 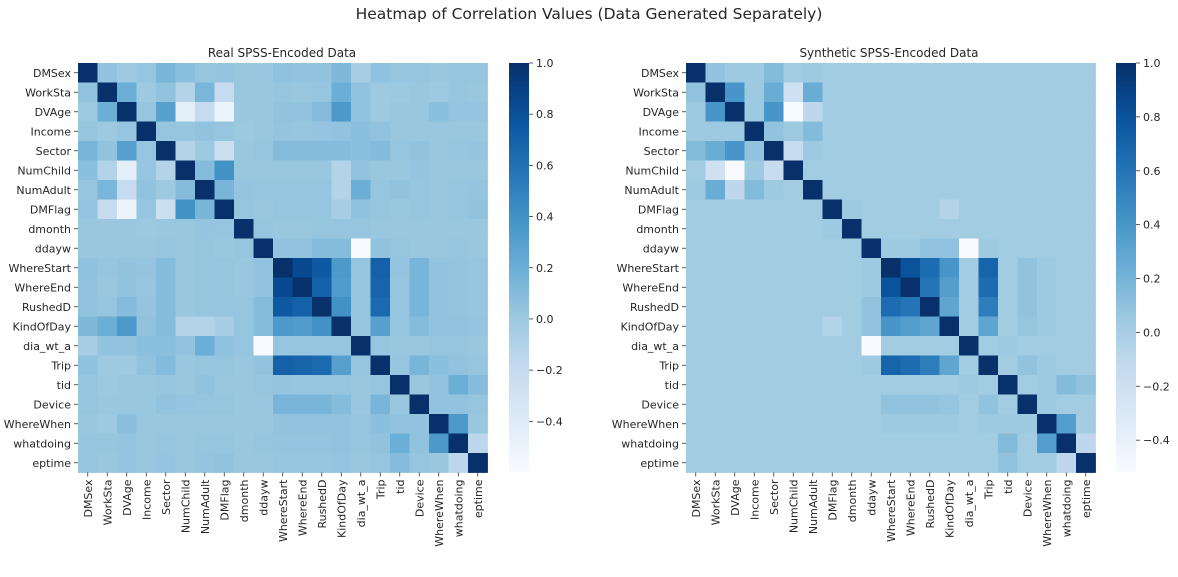 What do you see at coordinates (361, 443) in the screenshot?
I see `heatmap-cell-whatdoing-dia-wt-a` at bounding box center [361, 443].